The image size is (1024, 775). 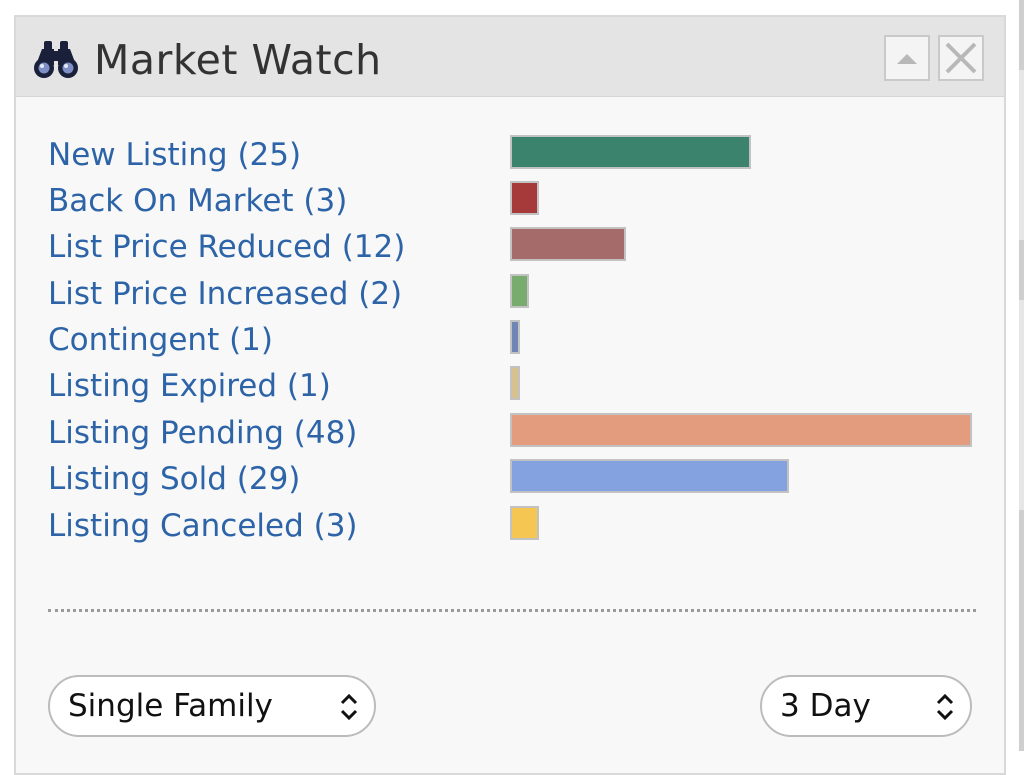 What do you see at coordinates (524, 198) in the screenshot?
I see `bar-back-on-market` at bounding box center [524, 198].